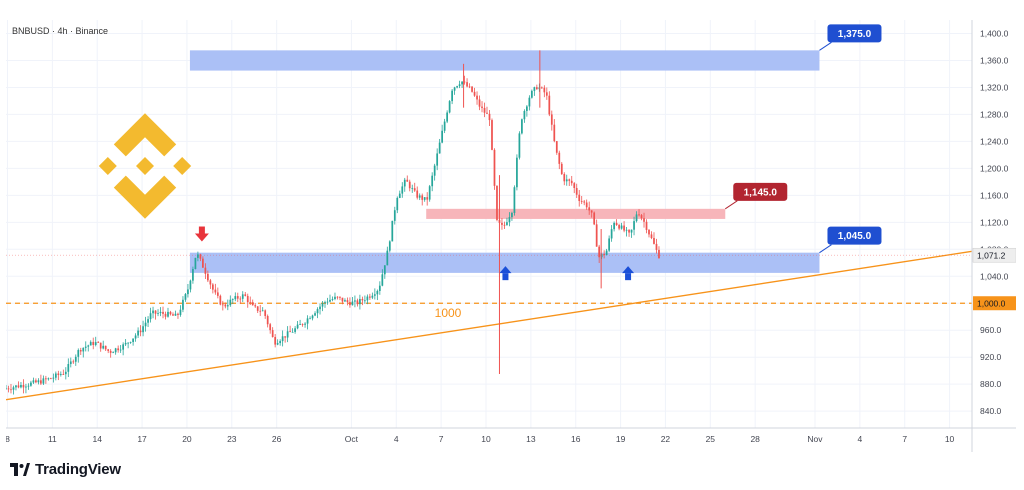  I want to click on x-tick-label: 17, so click(142, 439).